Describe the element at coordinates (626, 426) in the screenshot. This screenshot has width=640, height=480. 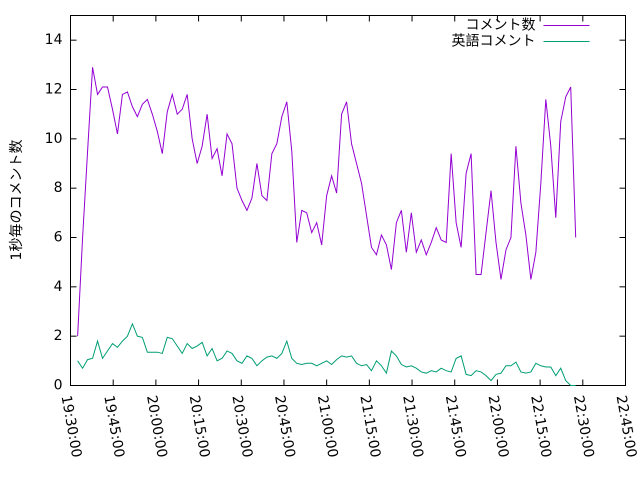
I see `x-tick-label: 22:45:00` at that location.